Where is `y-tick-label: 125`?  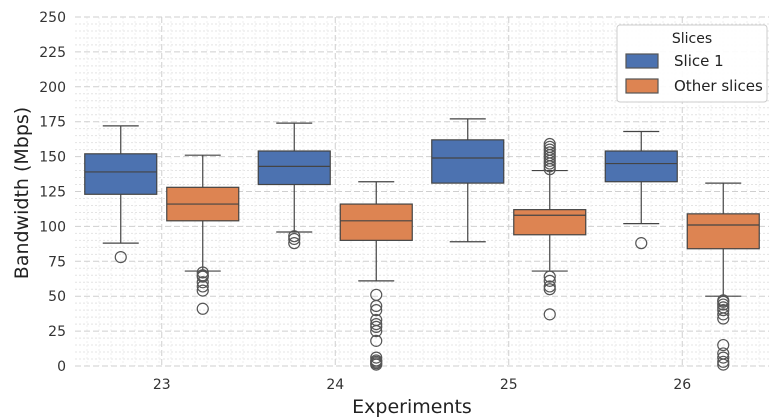
y-tick-label: 125 is located at coordinates (52, 193).